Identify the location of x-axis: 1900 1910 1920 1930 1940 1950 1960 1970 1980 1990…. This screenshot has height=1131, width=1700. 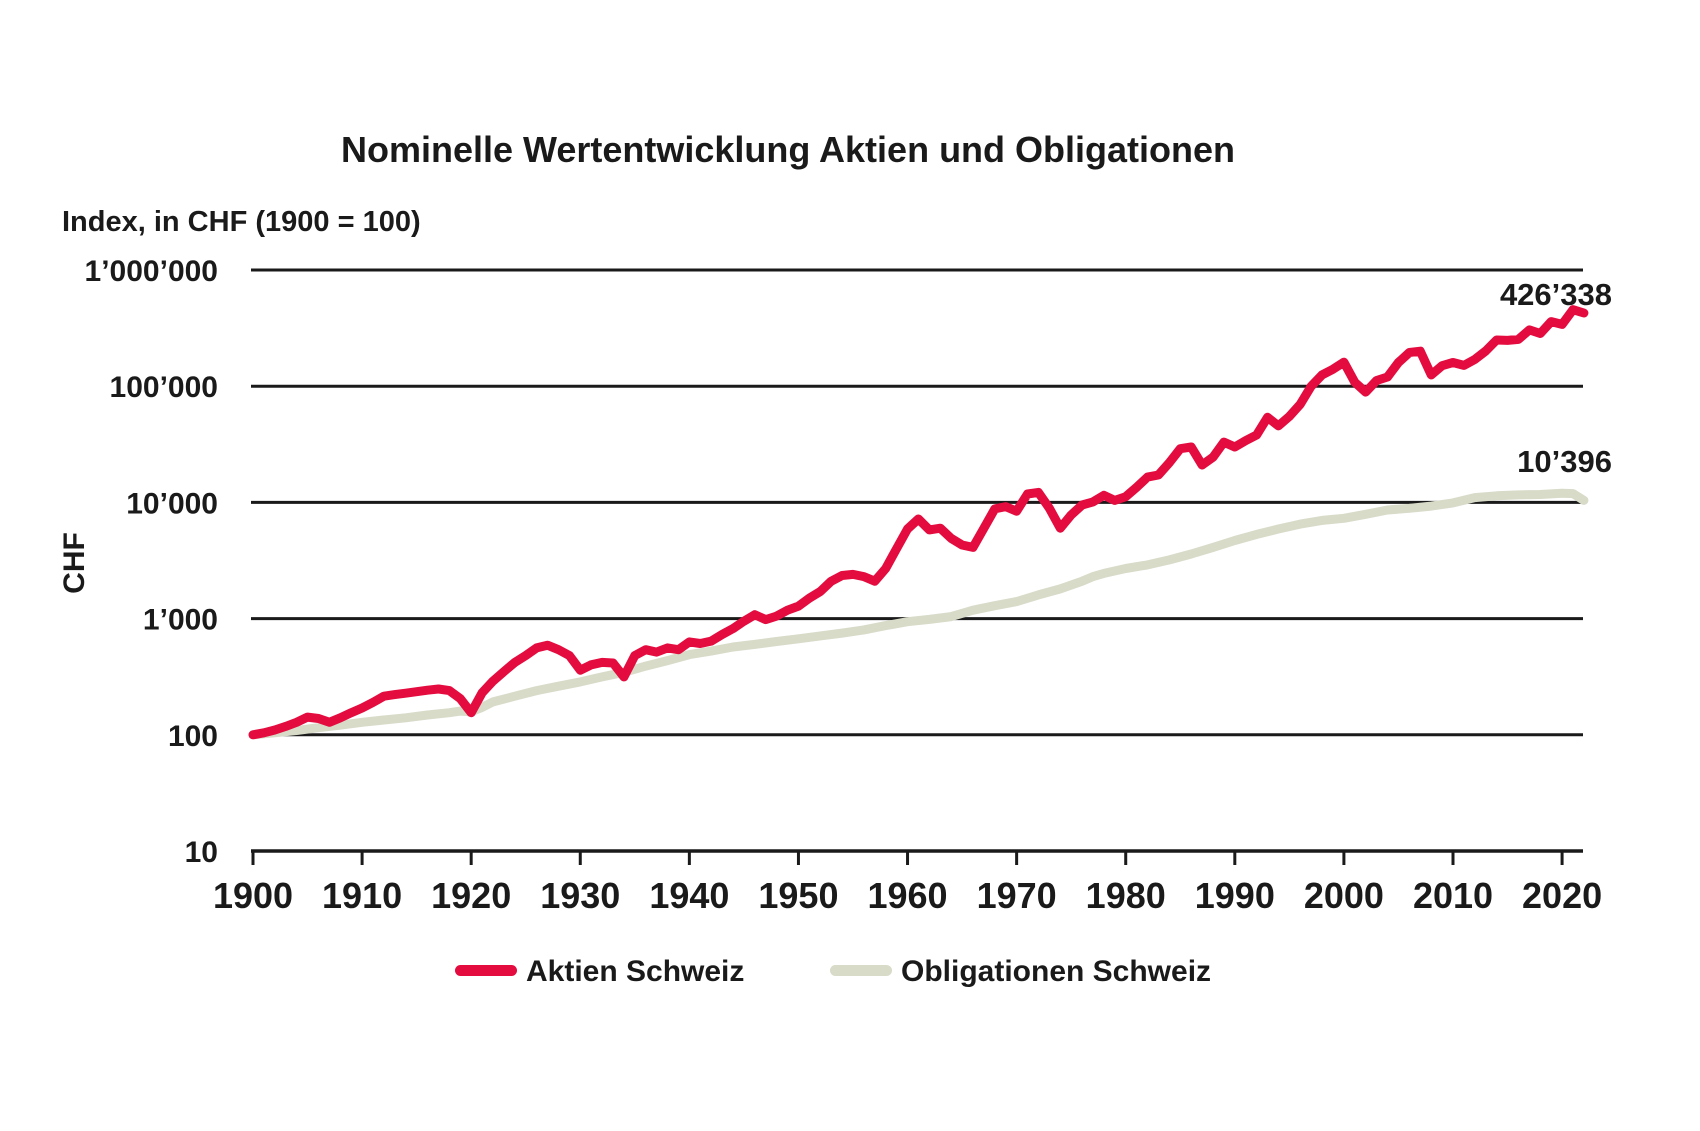
(907, 882).